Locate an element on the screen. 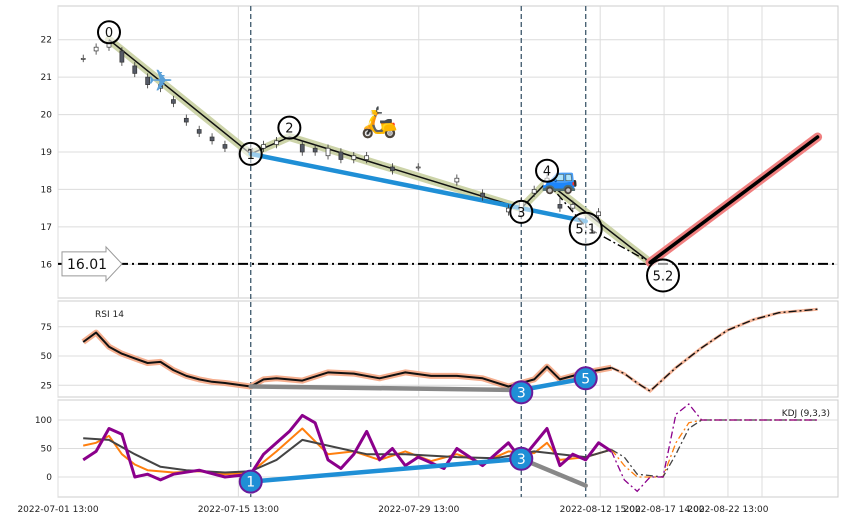 This screenshot has height=520, width=846. price-ytick-label: 16 is located at coordinates (47, 265).